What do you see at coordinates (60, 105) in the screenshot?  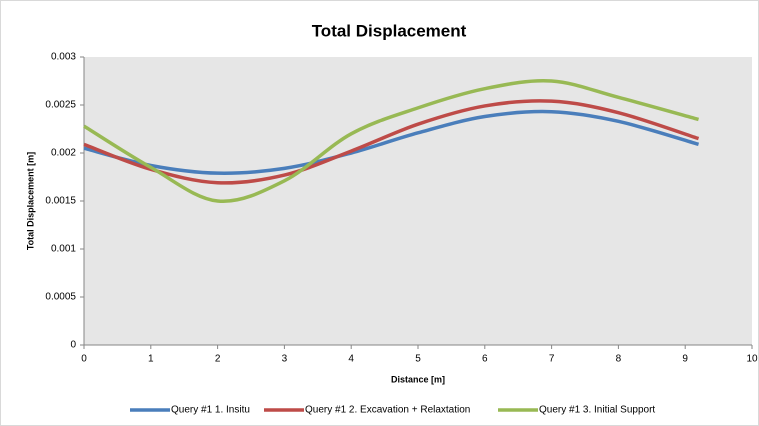 I see `y-tick-label: 0.0025` at bounding box center [60, 105].